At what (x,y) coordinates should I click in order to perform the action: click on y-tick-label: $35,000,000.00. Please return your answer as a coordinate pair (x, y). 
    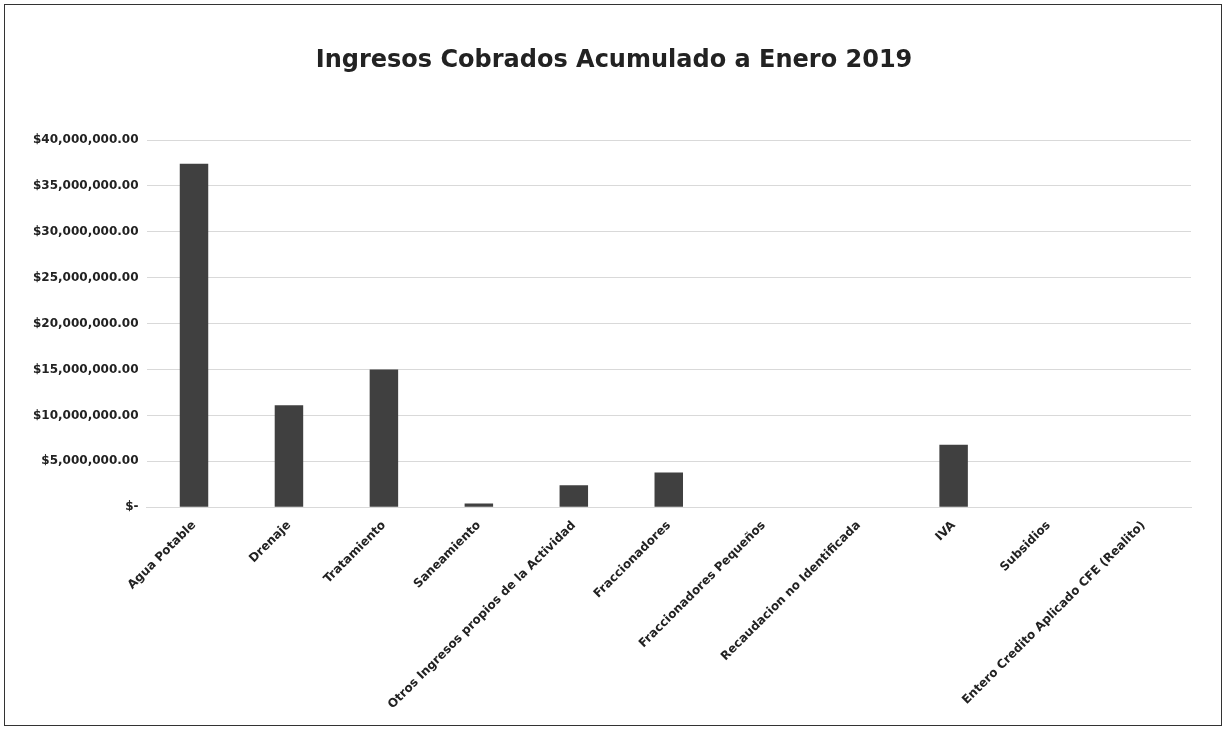
    Looking at the image, I should click on (85, 185).